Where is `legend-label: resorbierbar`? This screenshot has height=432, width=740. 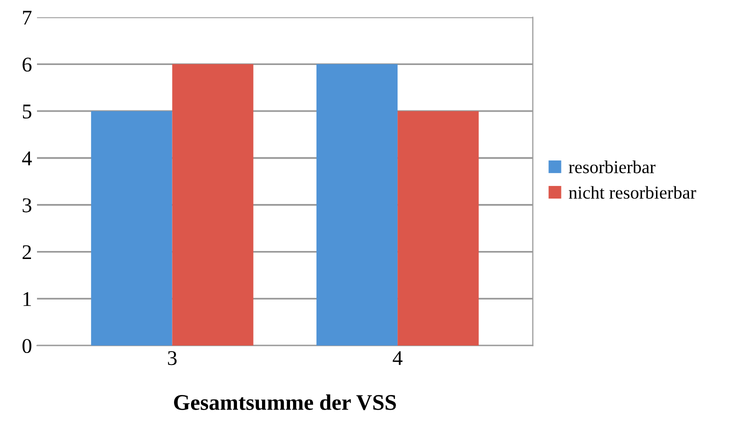 legend-label: resorbierbar is located at coordinates (612, 167).